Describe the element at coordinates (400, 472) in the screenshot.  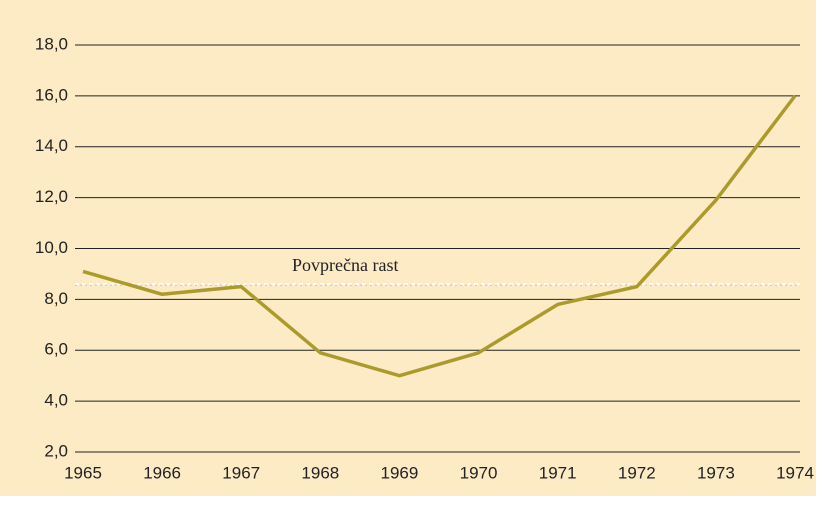
I see `x-tick-label: 1969` at that location.